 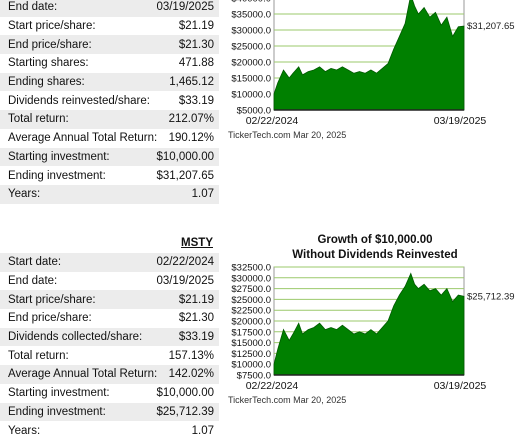 What do you see at coordinates (251, 354) in the screenshot?
I see `y-tick-label: $12500.0` at bounding box center [251, 354].